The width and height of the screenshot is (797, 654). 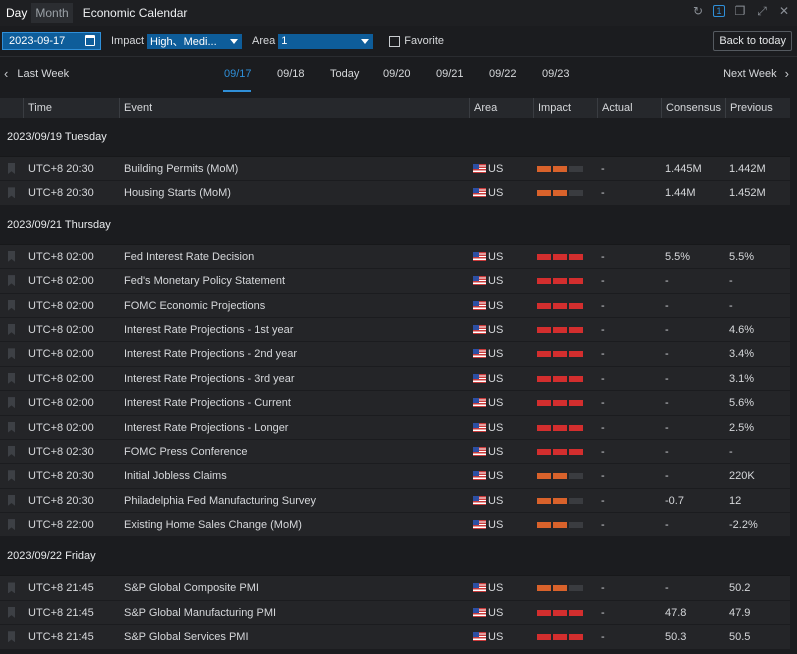 What do you see at coordinates (698, 11) in the screenshot?
I see `refresh-icon: ↻` at bounding box center [698, 11].